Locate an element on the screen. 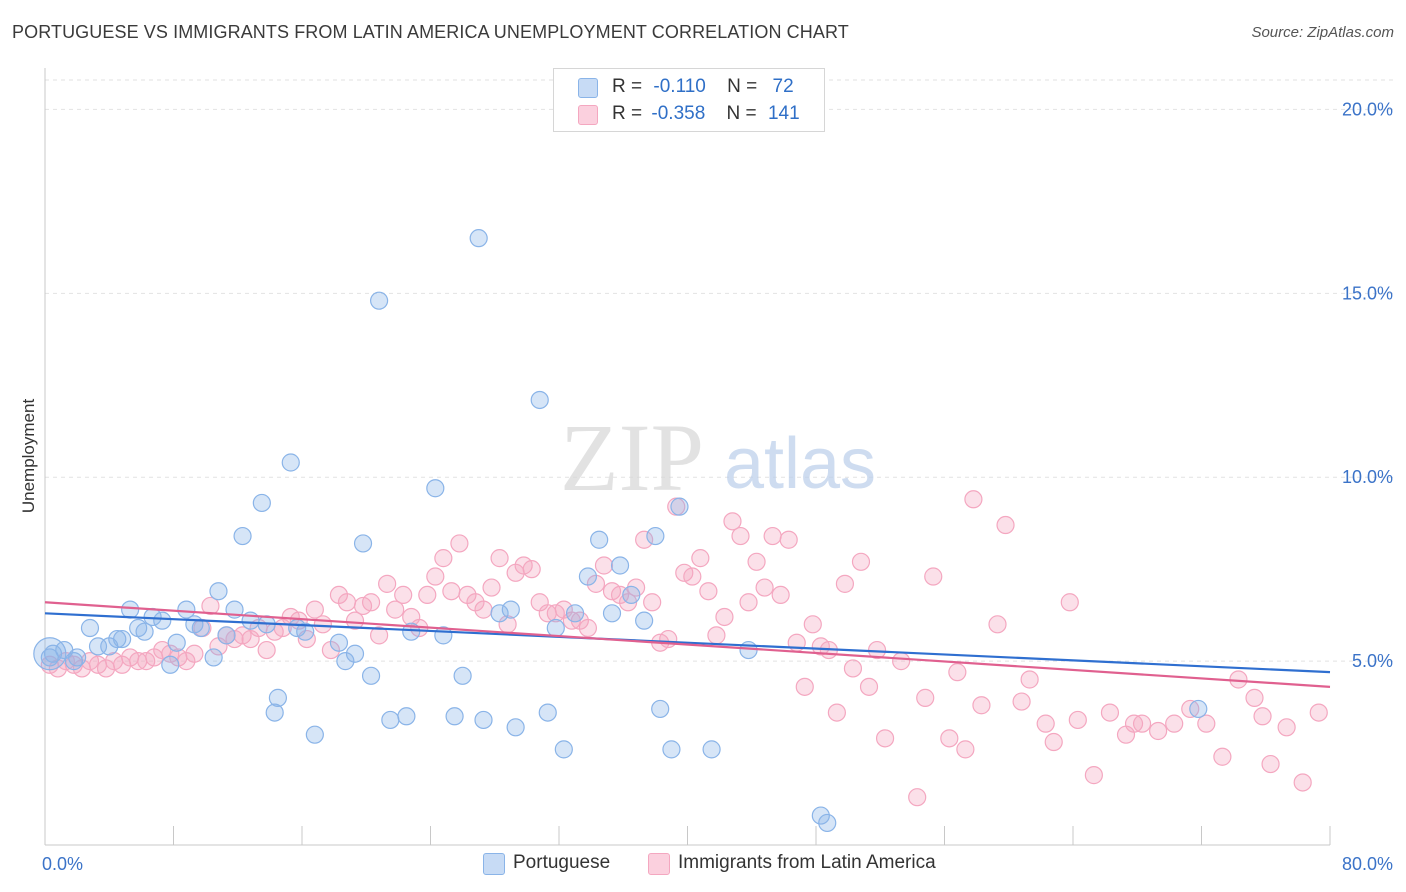  portuguese-trend-line is located at coordinates (687, 643).